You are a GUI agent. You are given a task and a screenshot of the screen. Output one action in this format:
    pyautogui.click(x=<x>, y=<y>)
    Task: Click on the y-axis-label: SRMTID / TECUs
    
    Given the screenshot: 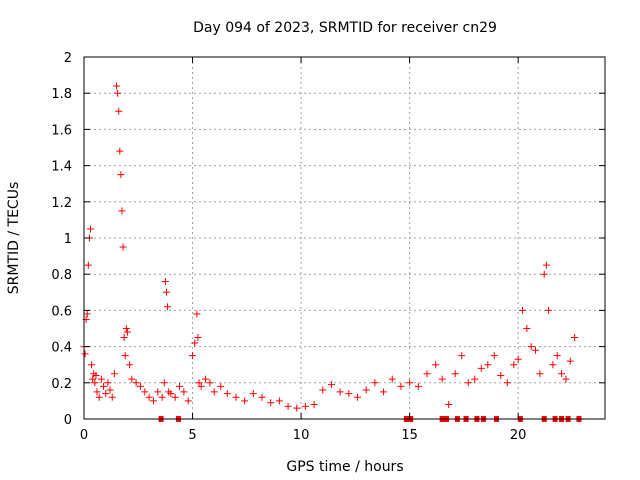 What is the action you would take?
    pyautogui.click(x=14, y=238)
    